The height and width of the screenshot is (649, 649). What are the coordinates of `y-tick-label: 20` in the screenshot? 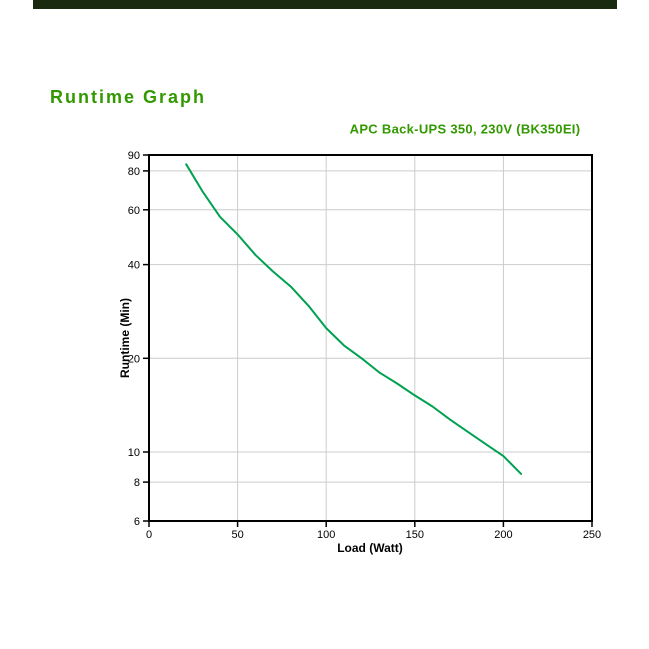 It's located at (134, 359).